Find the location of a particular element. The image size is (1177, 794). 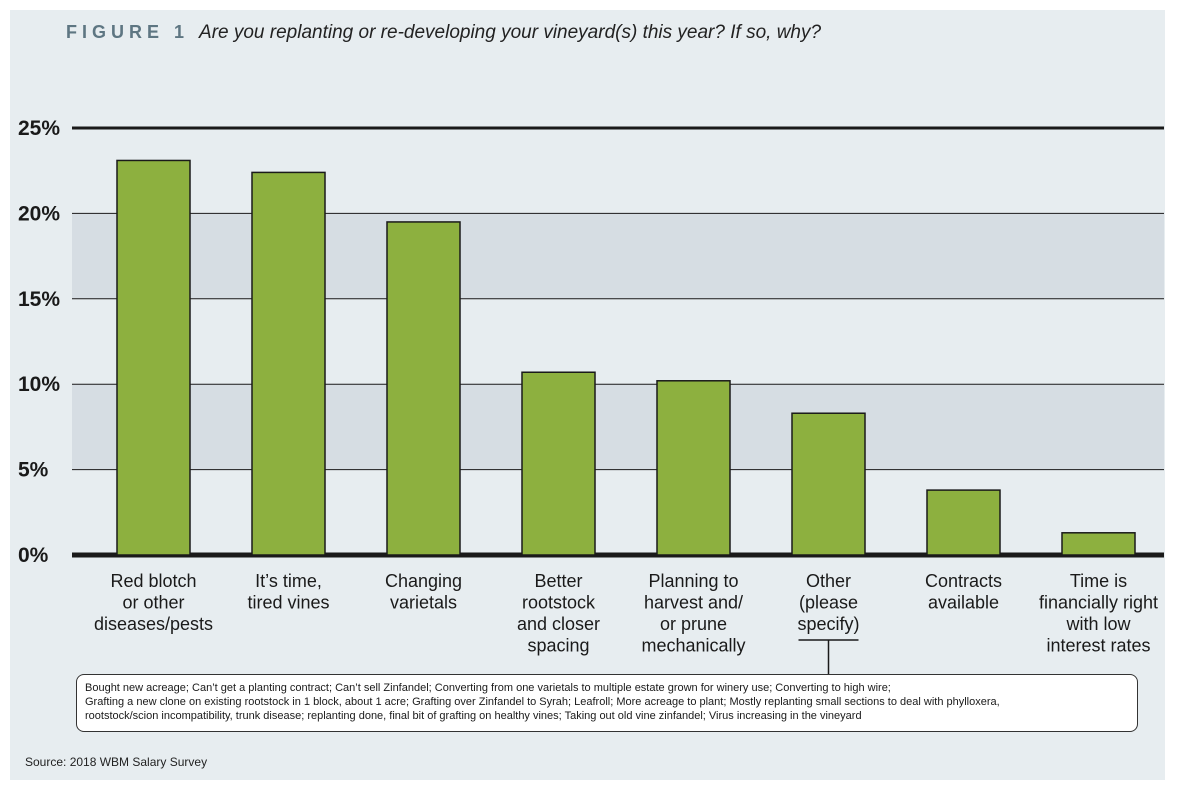

source-note: Source: 2018 WBM Salary Survey is located at coordinates (116, 762).